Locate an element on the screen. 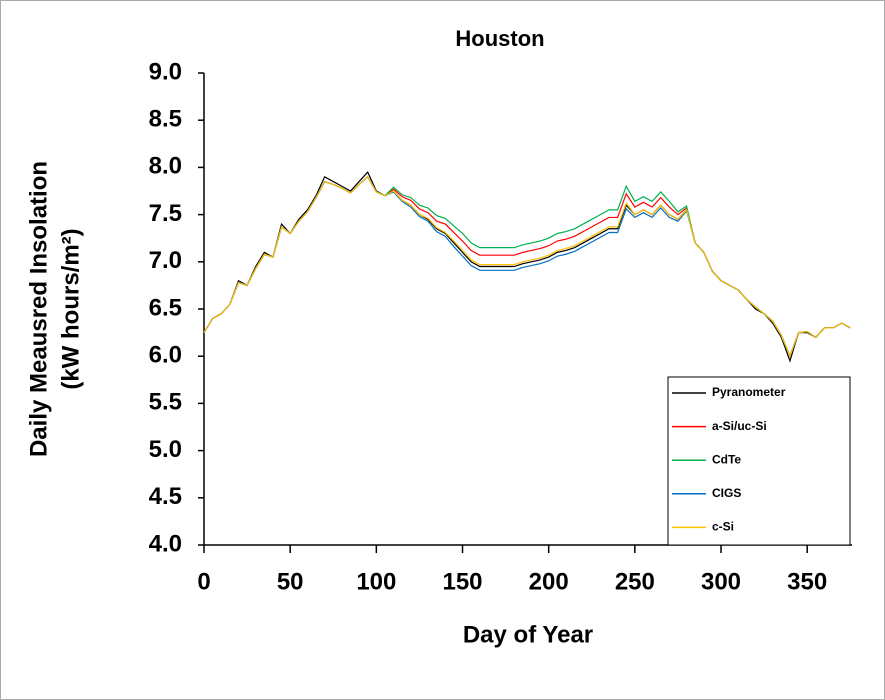 Image resolution: width=885 pixels, height=700 pixels. legend-box is located at coordinates (759, 461).